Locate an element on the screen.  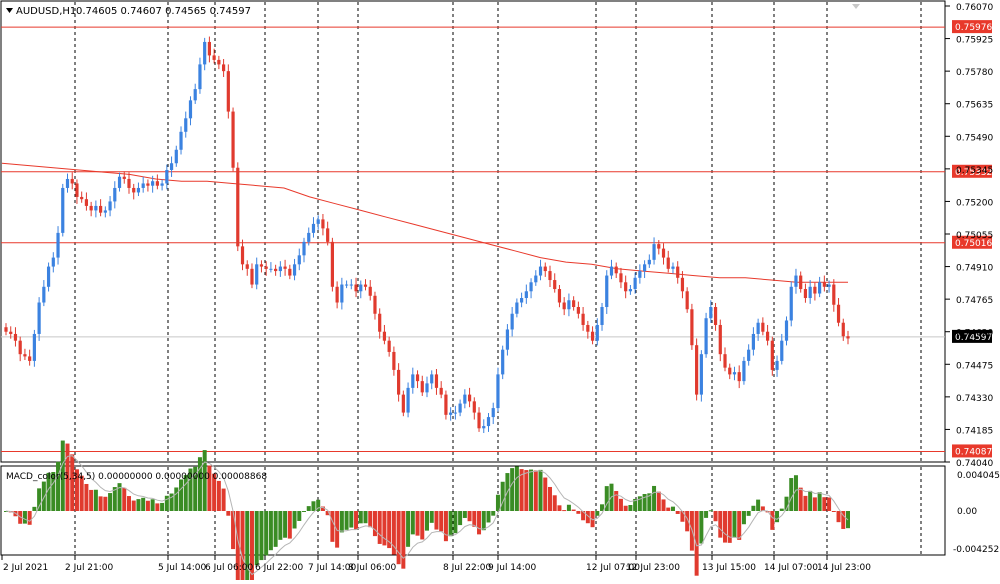
price-label: 0.75635 is located at coordinates (974, 106).